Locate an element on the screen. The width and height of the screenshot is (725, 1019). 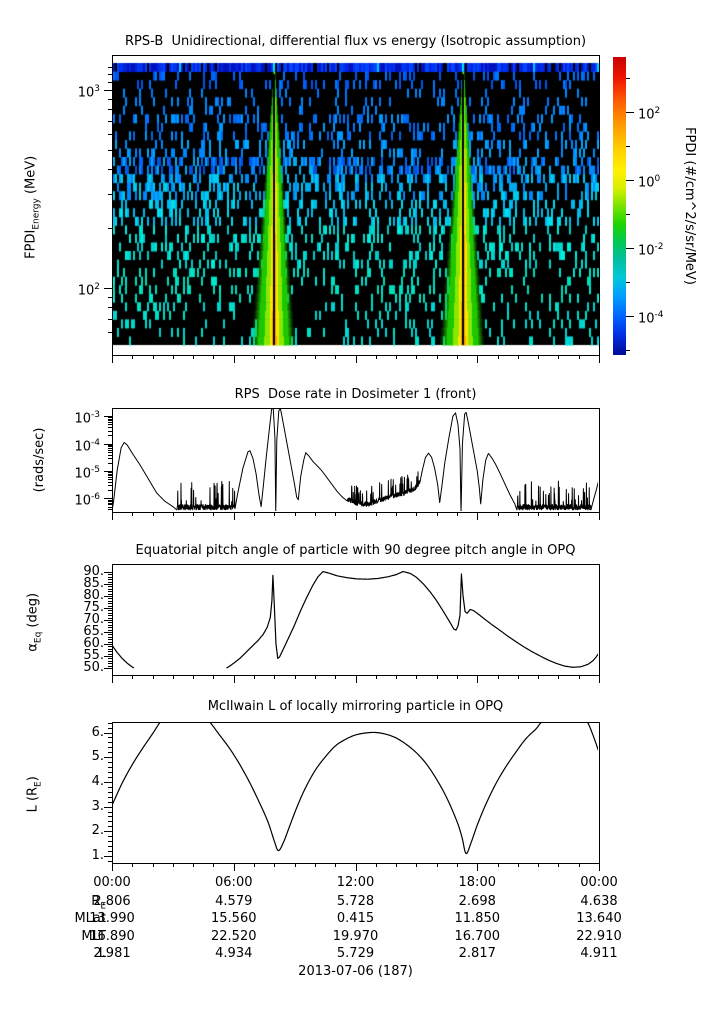
time-tick-label: 06:00 is located at coordinates (234, 882).